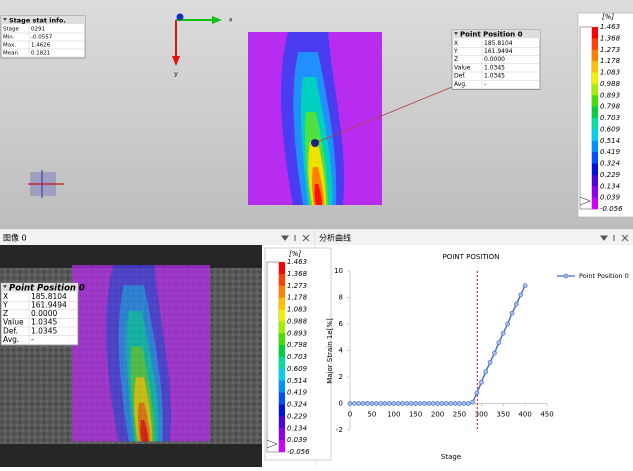 The width and height of the screenshot is (633, 471). What do you see at coordinates (231, 20) in the screenshot?
I see `gizmo-x: x` at bounding box center [231, 20].